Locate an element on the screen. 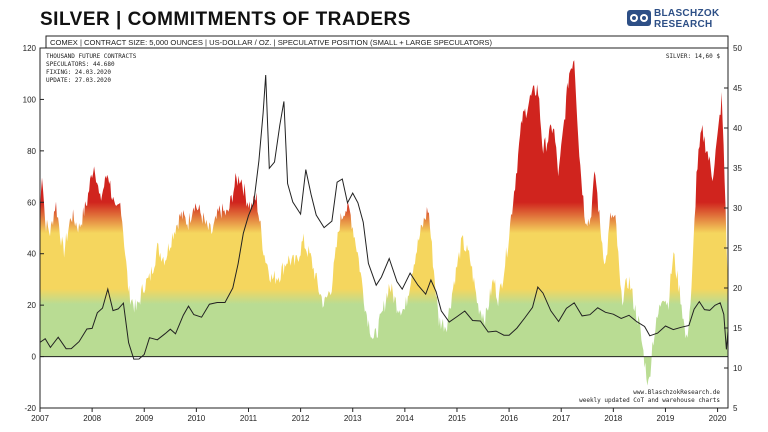 The image size is (768, 432). info-line: FIXING: 24.03.2020 is located at coordinates (78, 72).